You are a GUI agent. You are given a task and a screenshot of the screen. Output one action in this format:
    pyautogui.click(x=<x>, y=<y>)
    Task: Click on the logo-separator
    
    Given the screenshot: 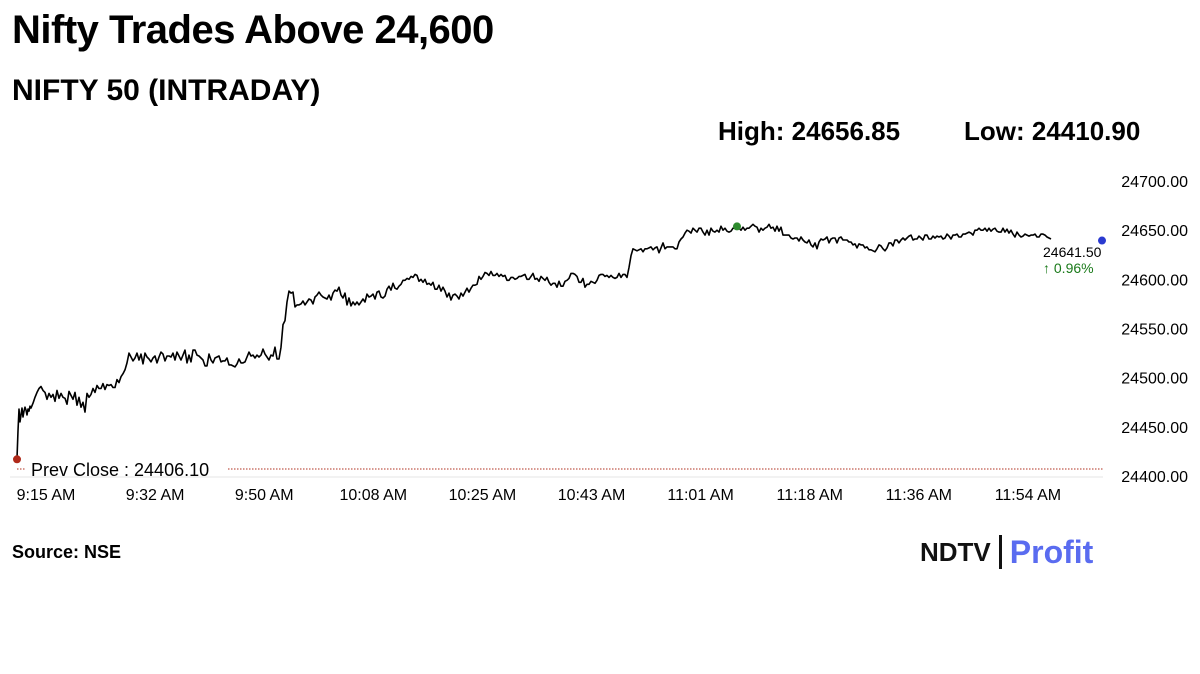 What is the action you would take?
    pyautogui.click(x=1000, y=552)
    